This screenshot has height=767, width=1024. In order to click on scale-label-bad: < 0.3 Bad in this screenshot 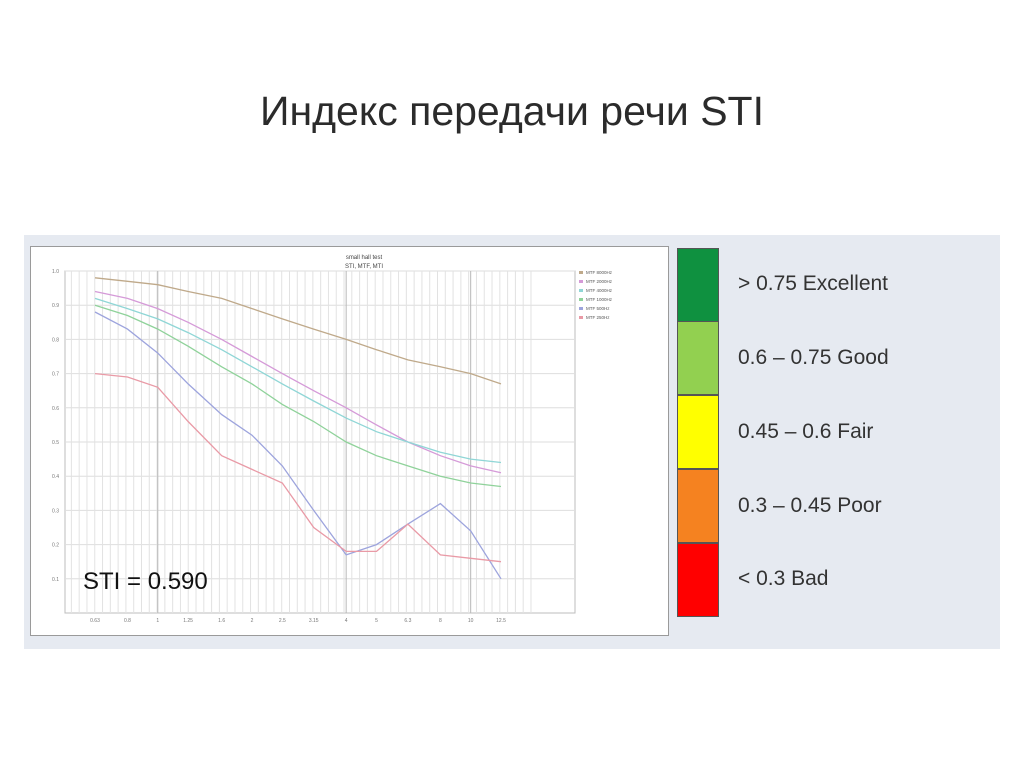, I will do `click(783, 578)`.